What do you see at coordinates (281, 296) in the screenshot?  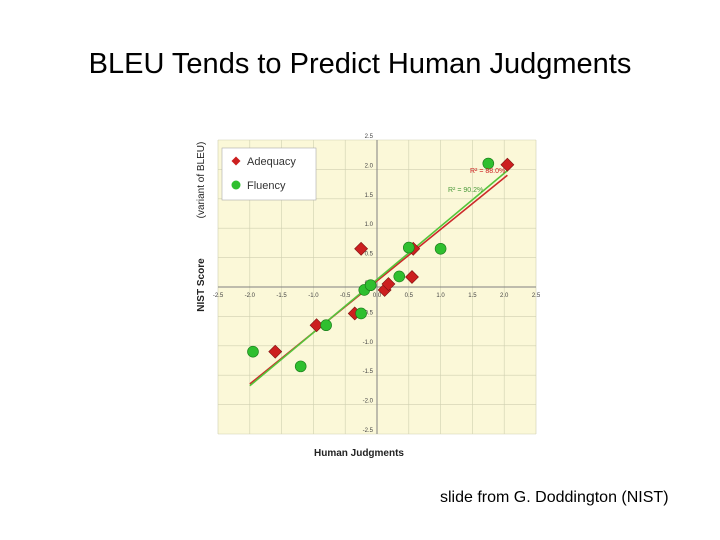 I see `x-tick-label: -1.5` at bounding box center [281, 296].